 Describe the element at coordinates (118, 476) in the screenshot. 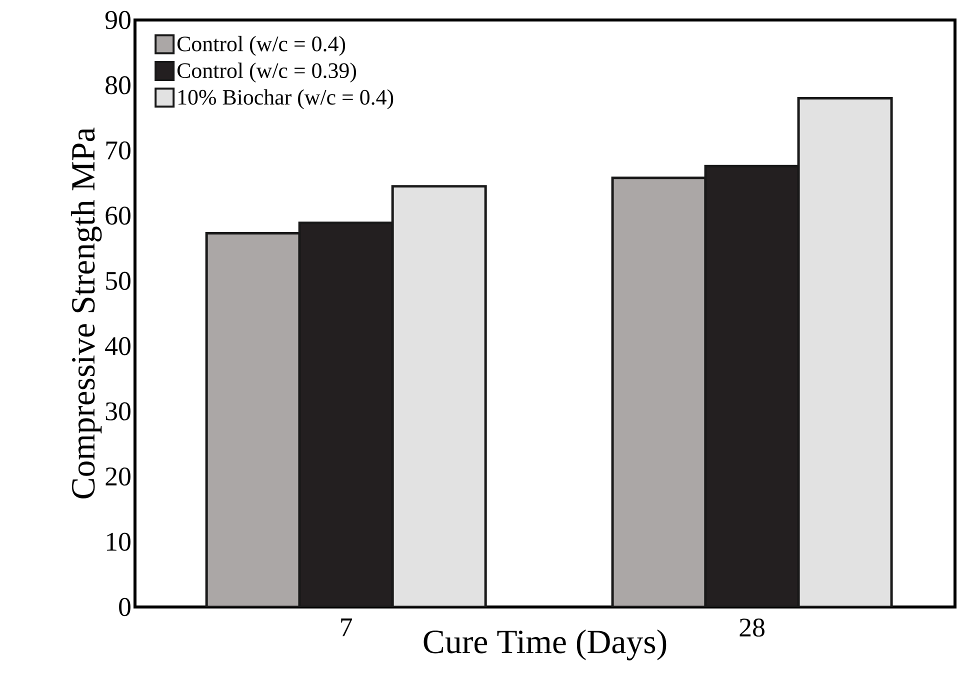

I see `y-tick-label: 20` at that location.